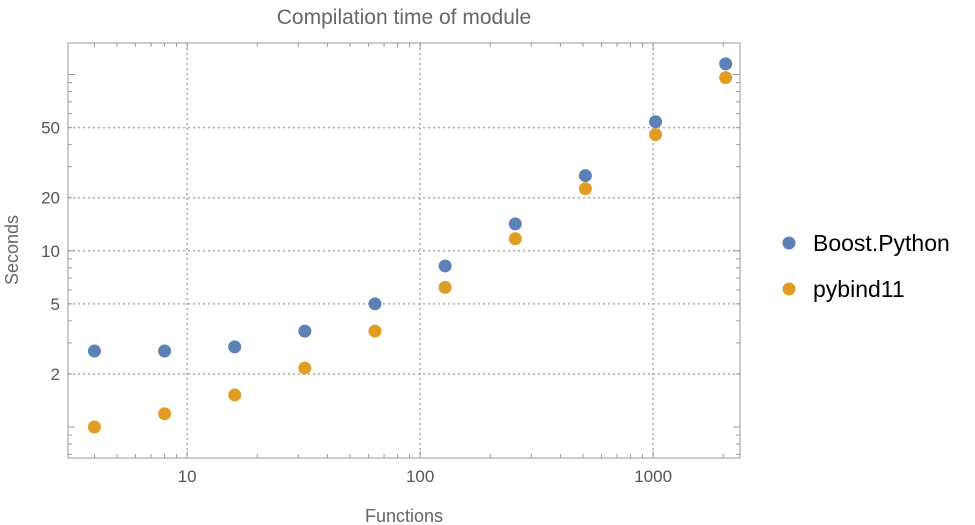 The width and height of the screenshot is (975, 525). What do you see at coordinates (12, 250) in the screenshot?
I see `y-axis-label: Seconds` at bounding box center [12, 250].